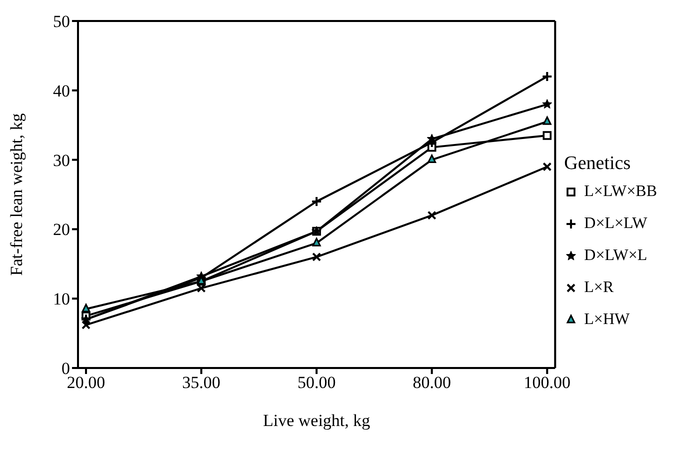 The image size is (675, 459). Describe the element at coordinates (547, 382) in the screenshot. I see `x-tick-label: 100.00` at that location.